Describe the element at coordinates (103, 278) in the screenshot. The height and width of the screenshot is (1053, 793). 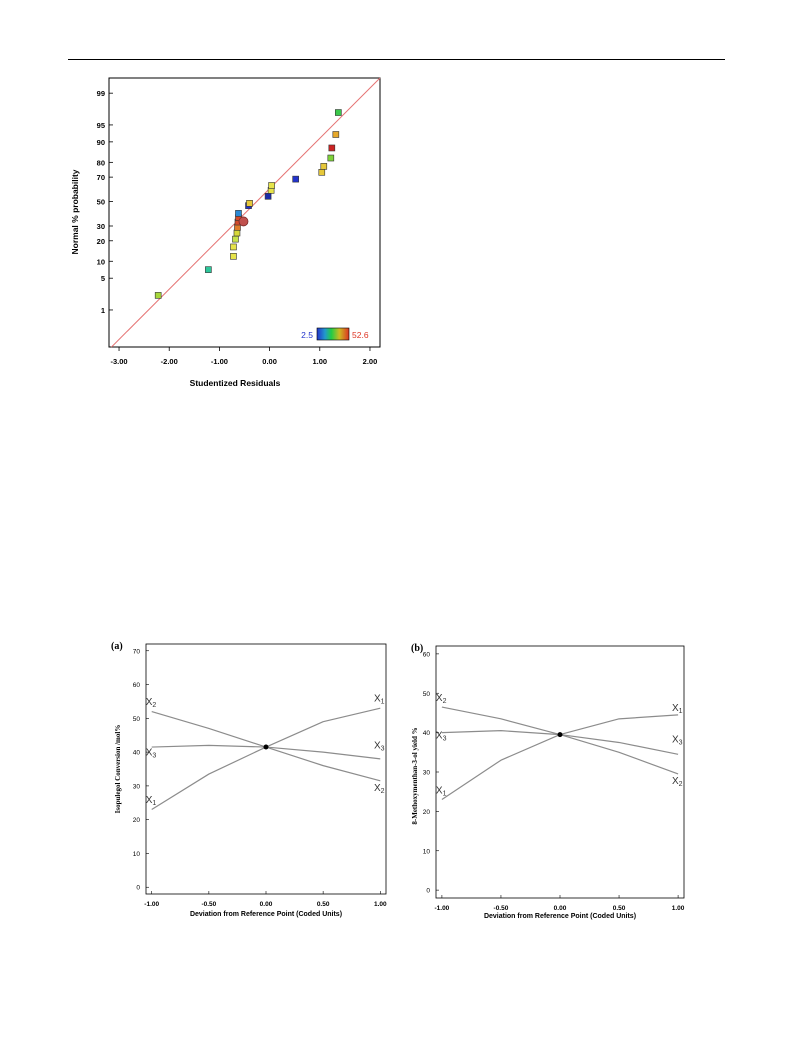
I see `y-tick-label: 5` at that location.